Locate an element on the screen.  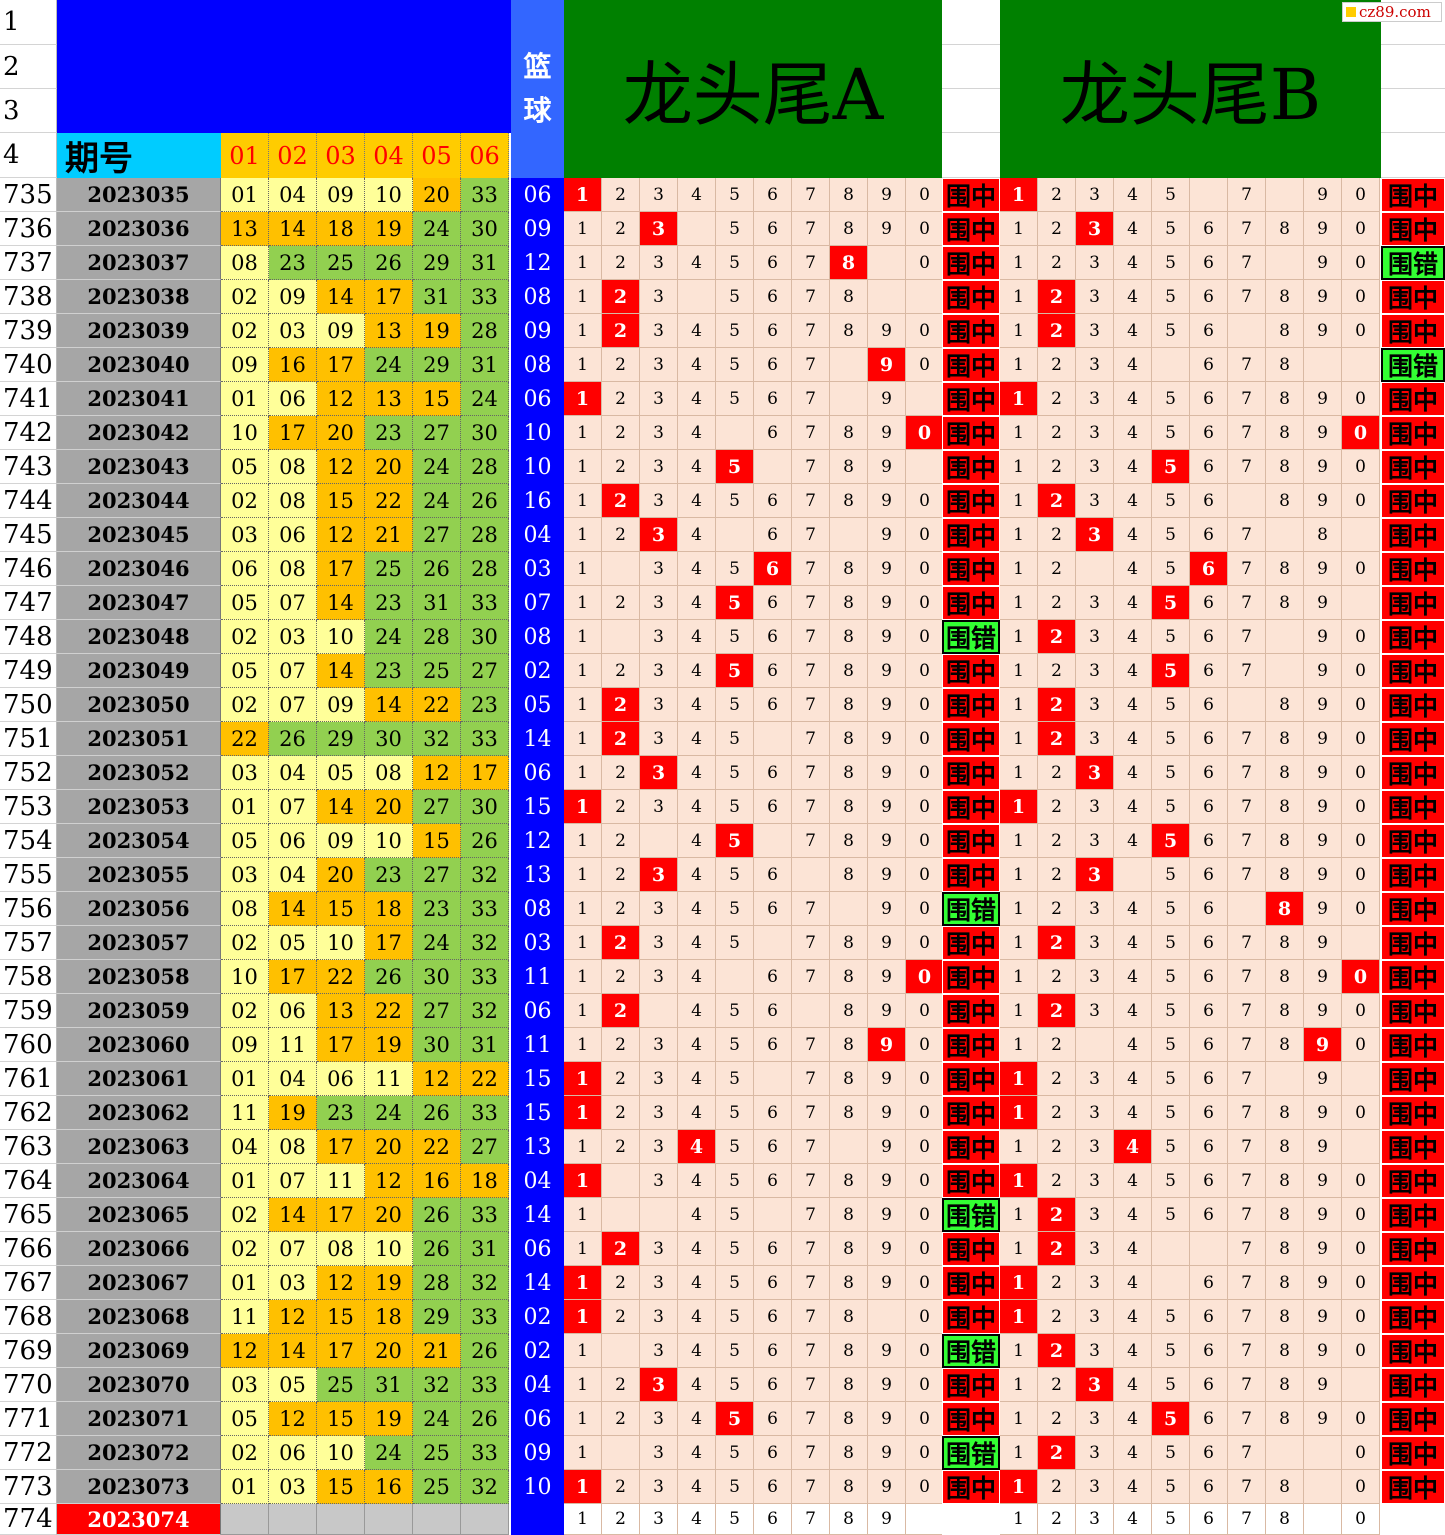
row-number: 743 is located at coordinates (28, 467).